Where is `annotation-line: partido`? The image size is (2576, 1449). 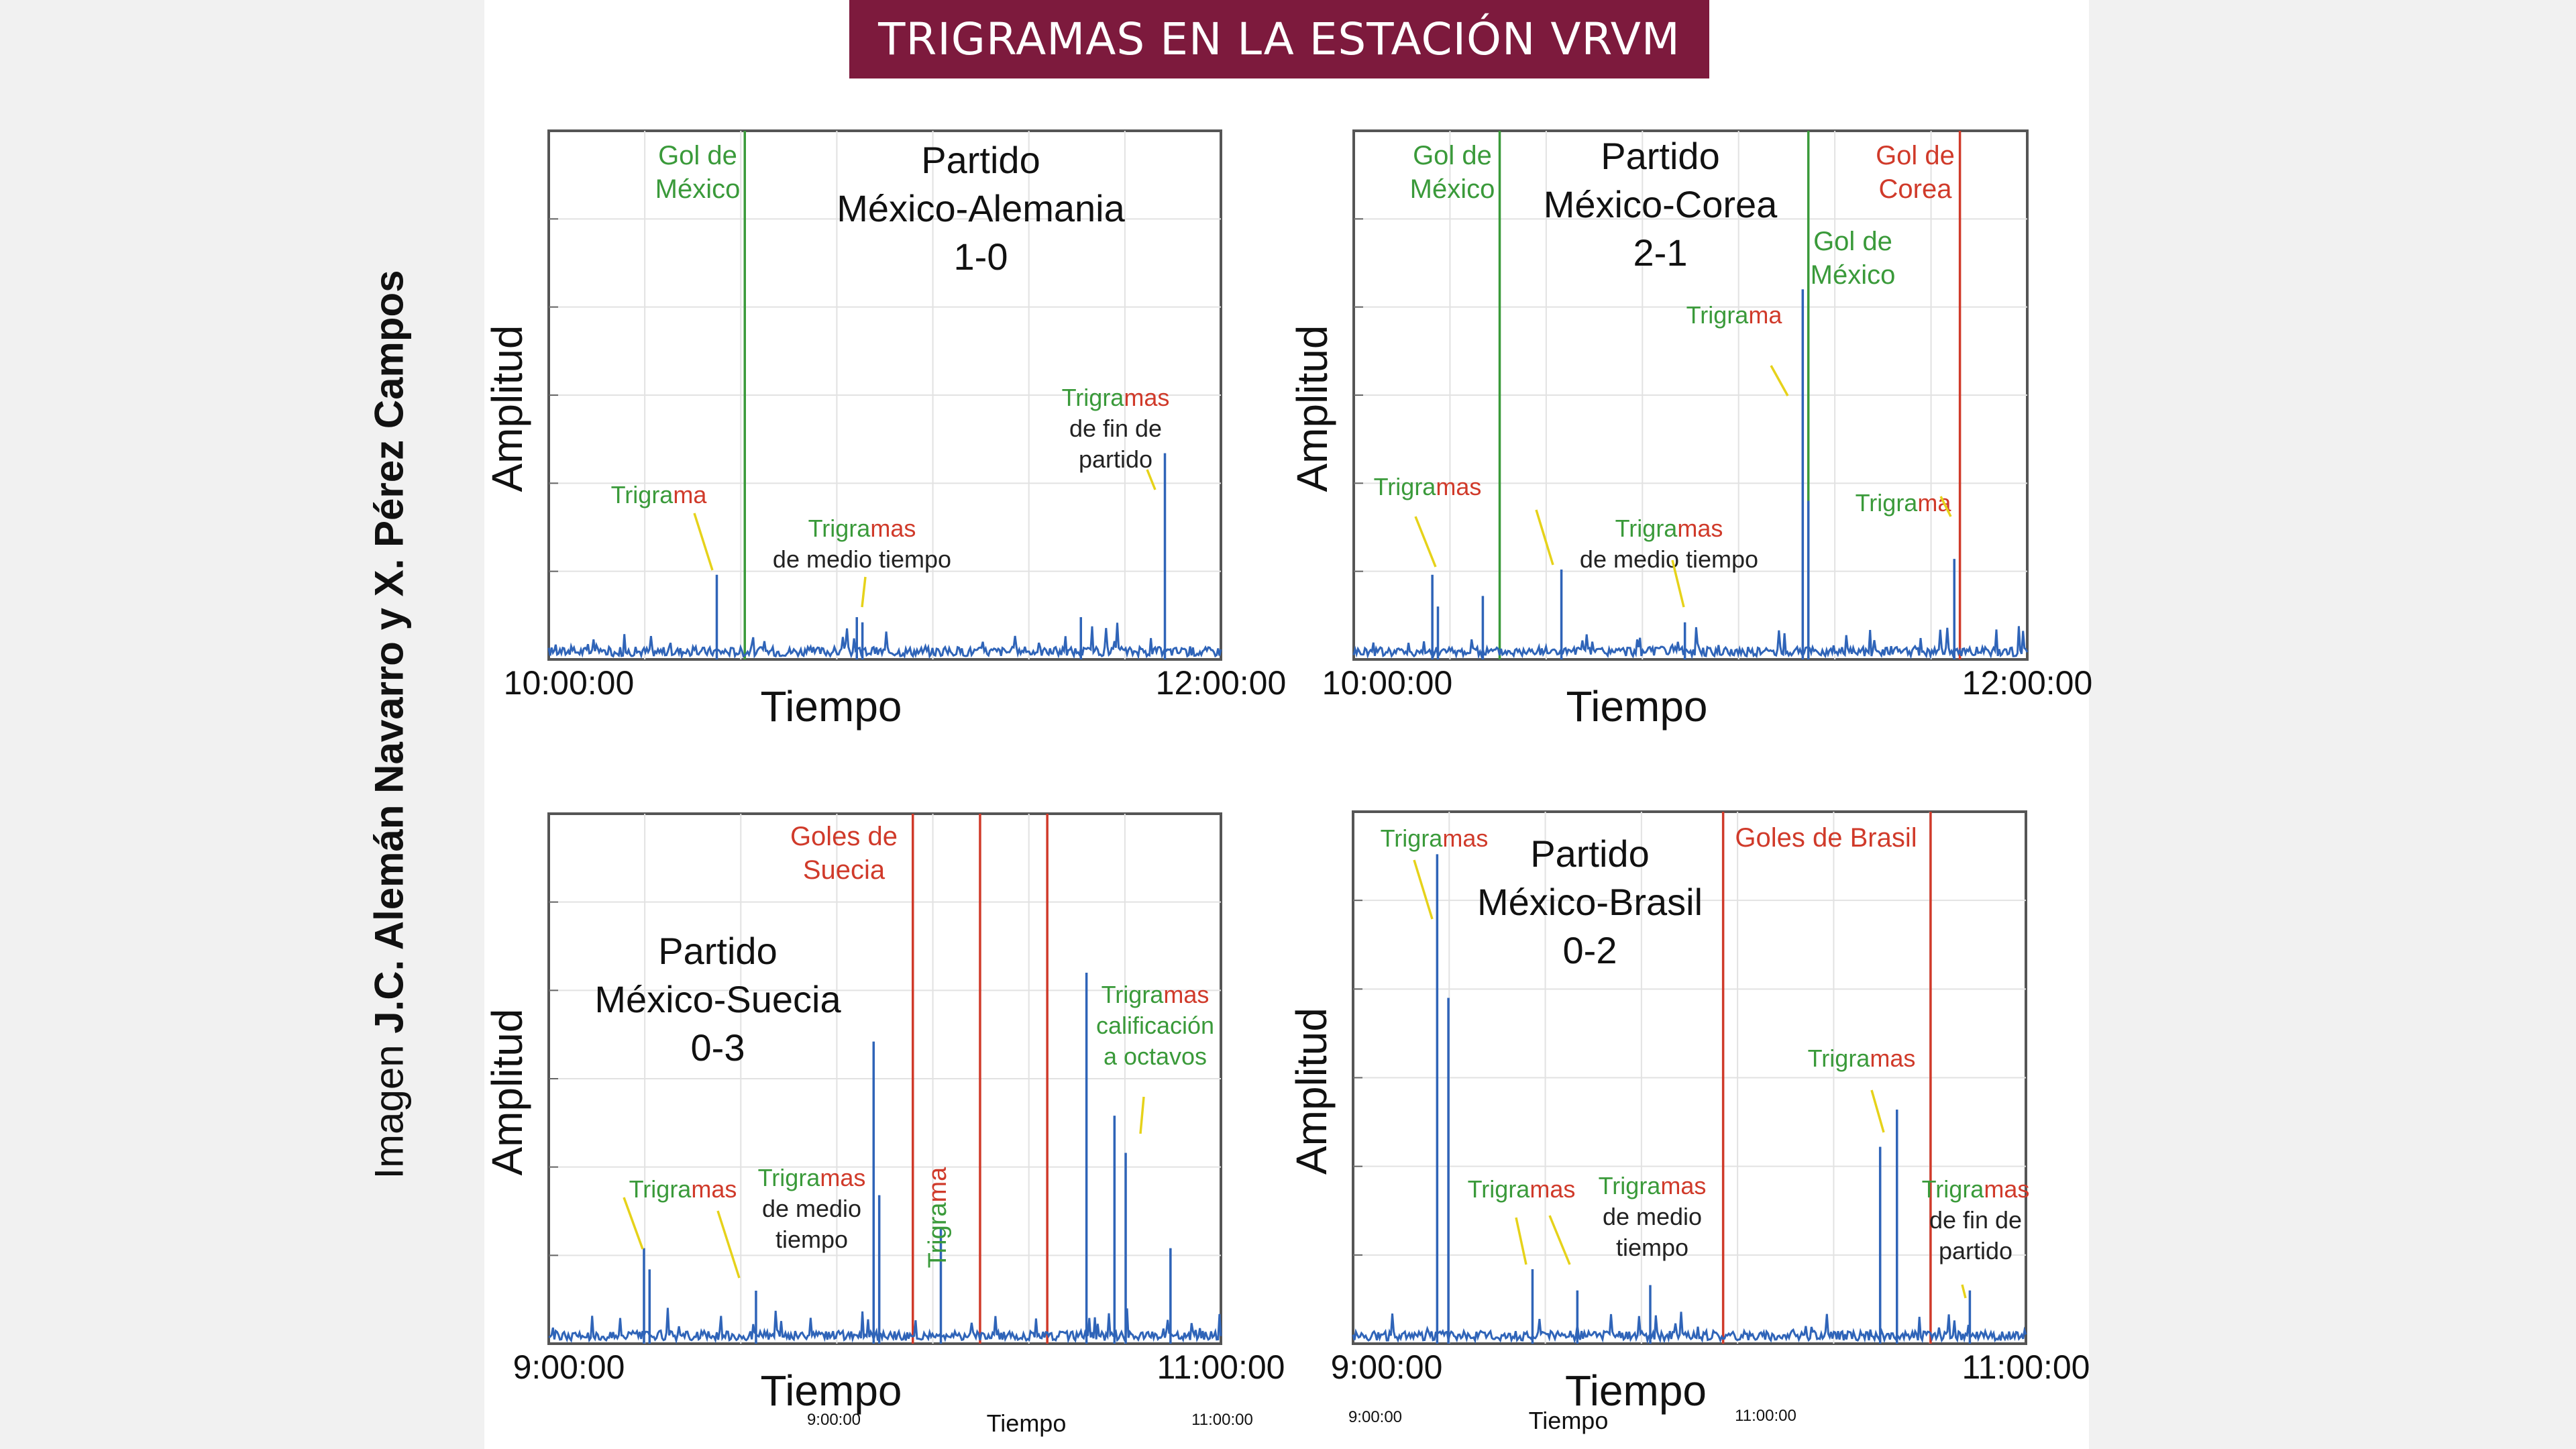
annotation-line: partido is located at coordinates (1975, 1251).